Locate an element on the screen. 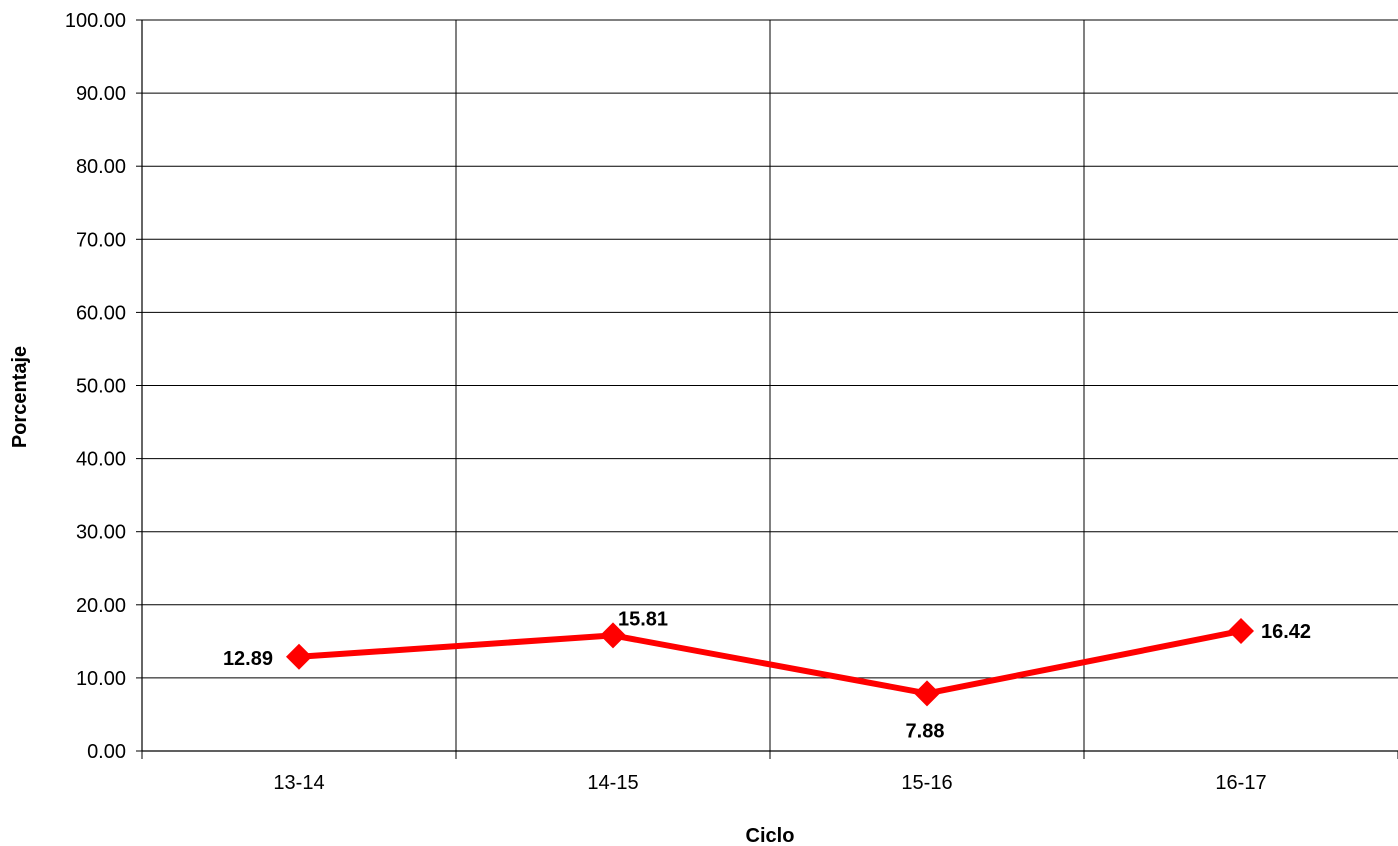 The image size is (1398, 846). data-label: 16.42 is located at coordinates (1286, 632).